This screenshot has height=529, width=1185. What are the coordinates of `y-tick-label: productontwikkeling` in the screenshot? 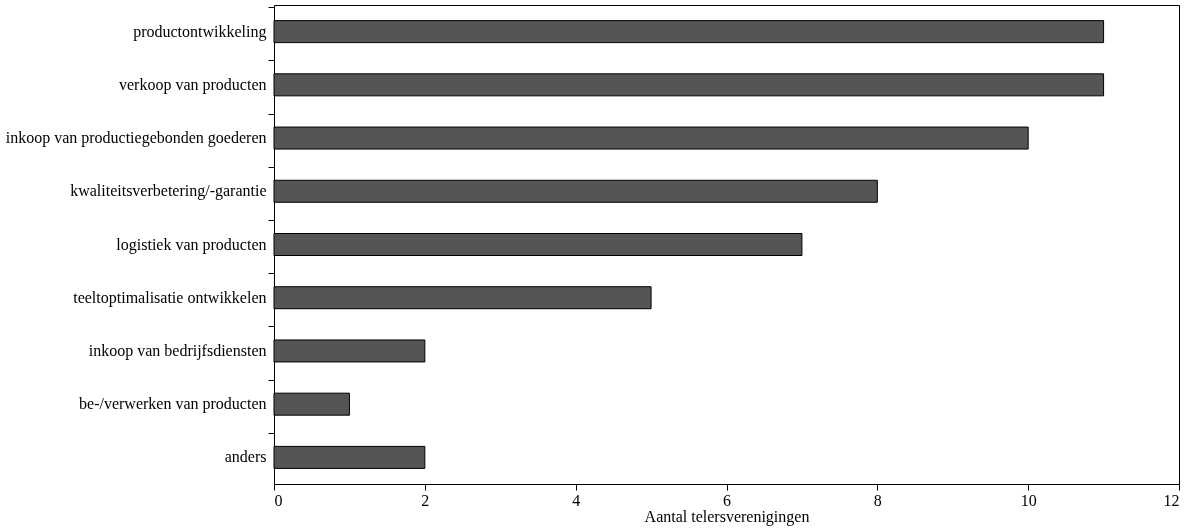 It's located at (200, 31).